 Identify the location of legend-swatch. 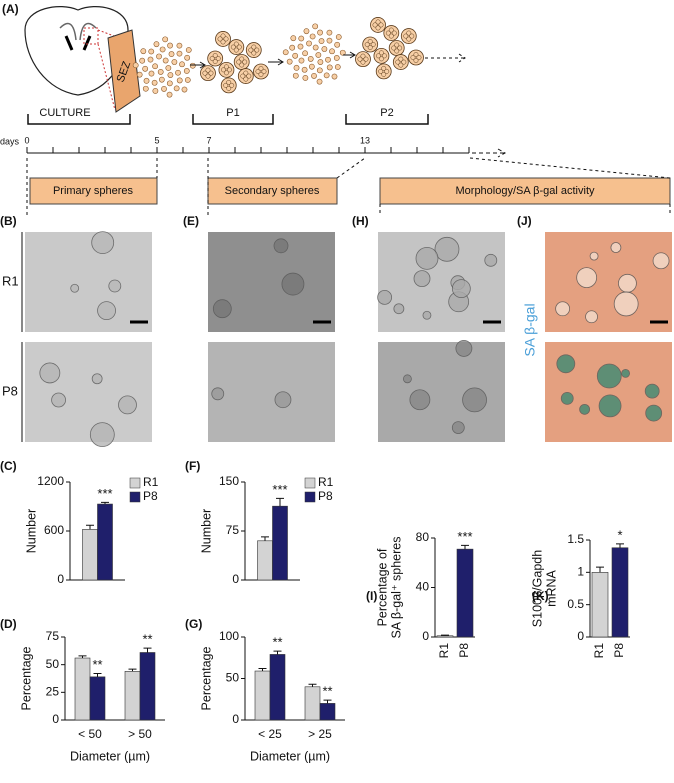
(135, 483).